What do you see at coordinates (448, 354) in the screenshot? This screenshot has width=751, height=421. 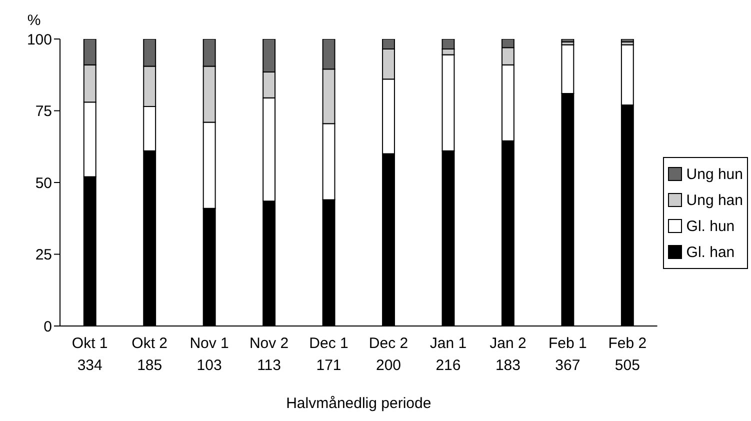 I see `x-tick-label: Jan 1 216` at bounding box center [448, 354].